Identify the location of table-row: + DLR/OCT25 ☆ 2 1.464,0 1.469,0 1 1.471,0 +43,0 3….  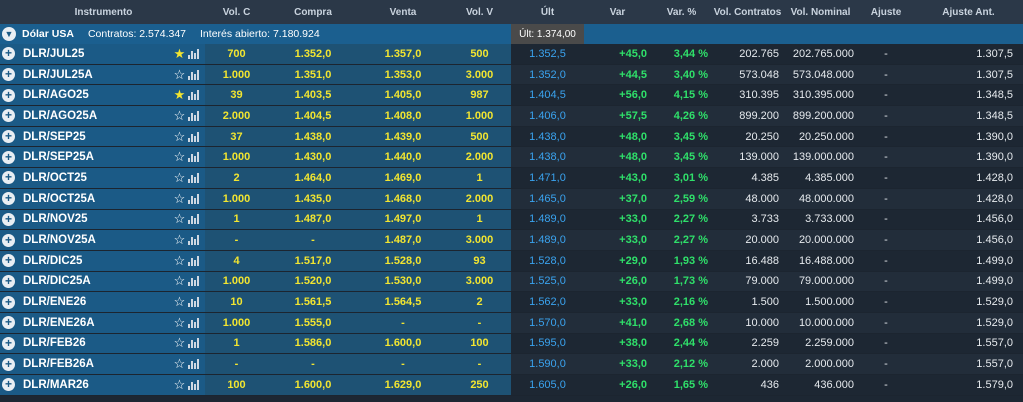
(511, 178).